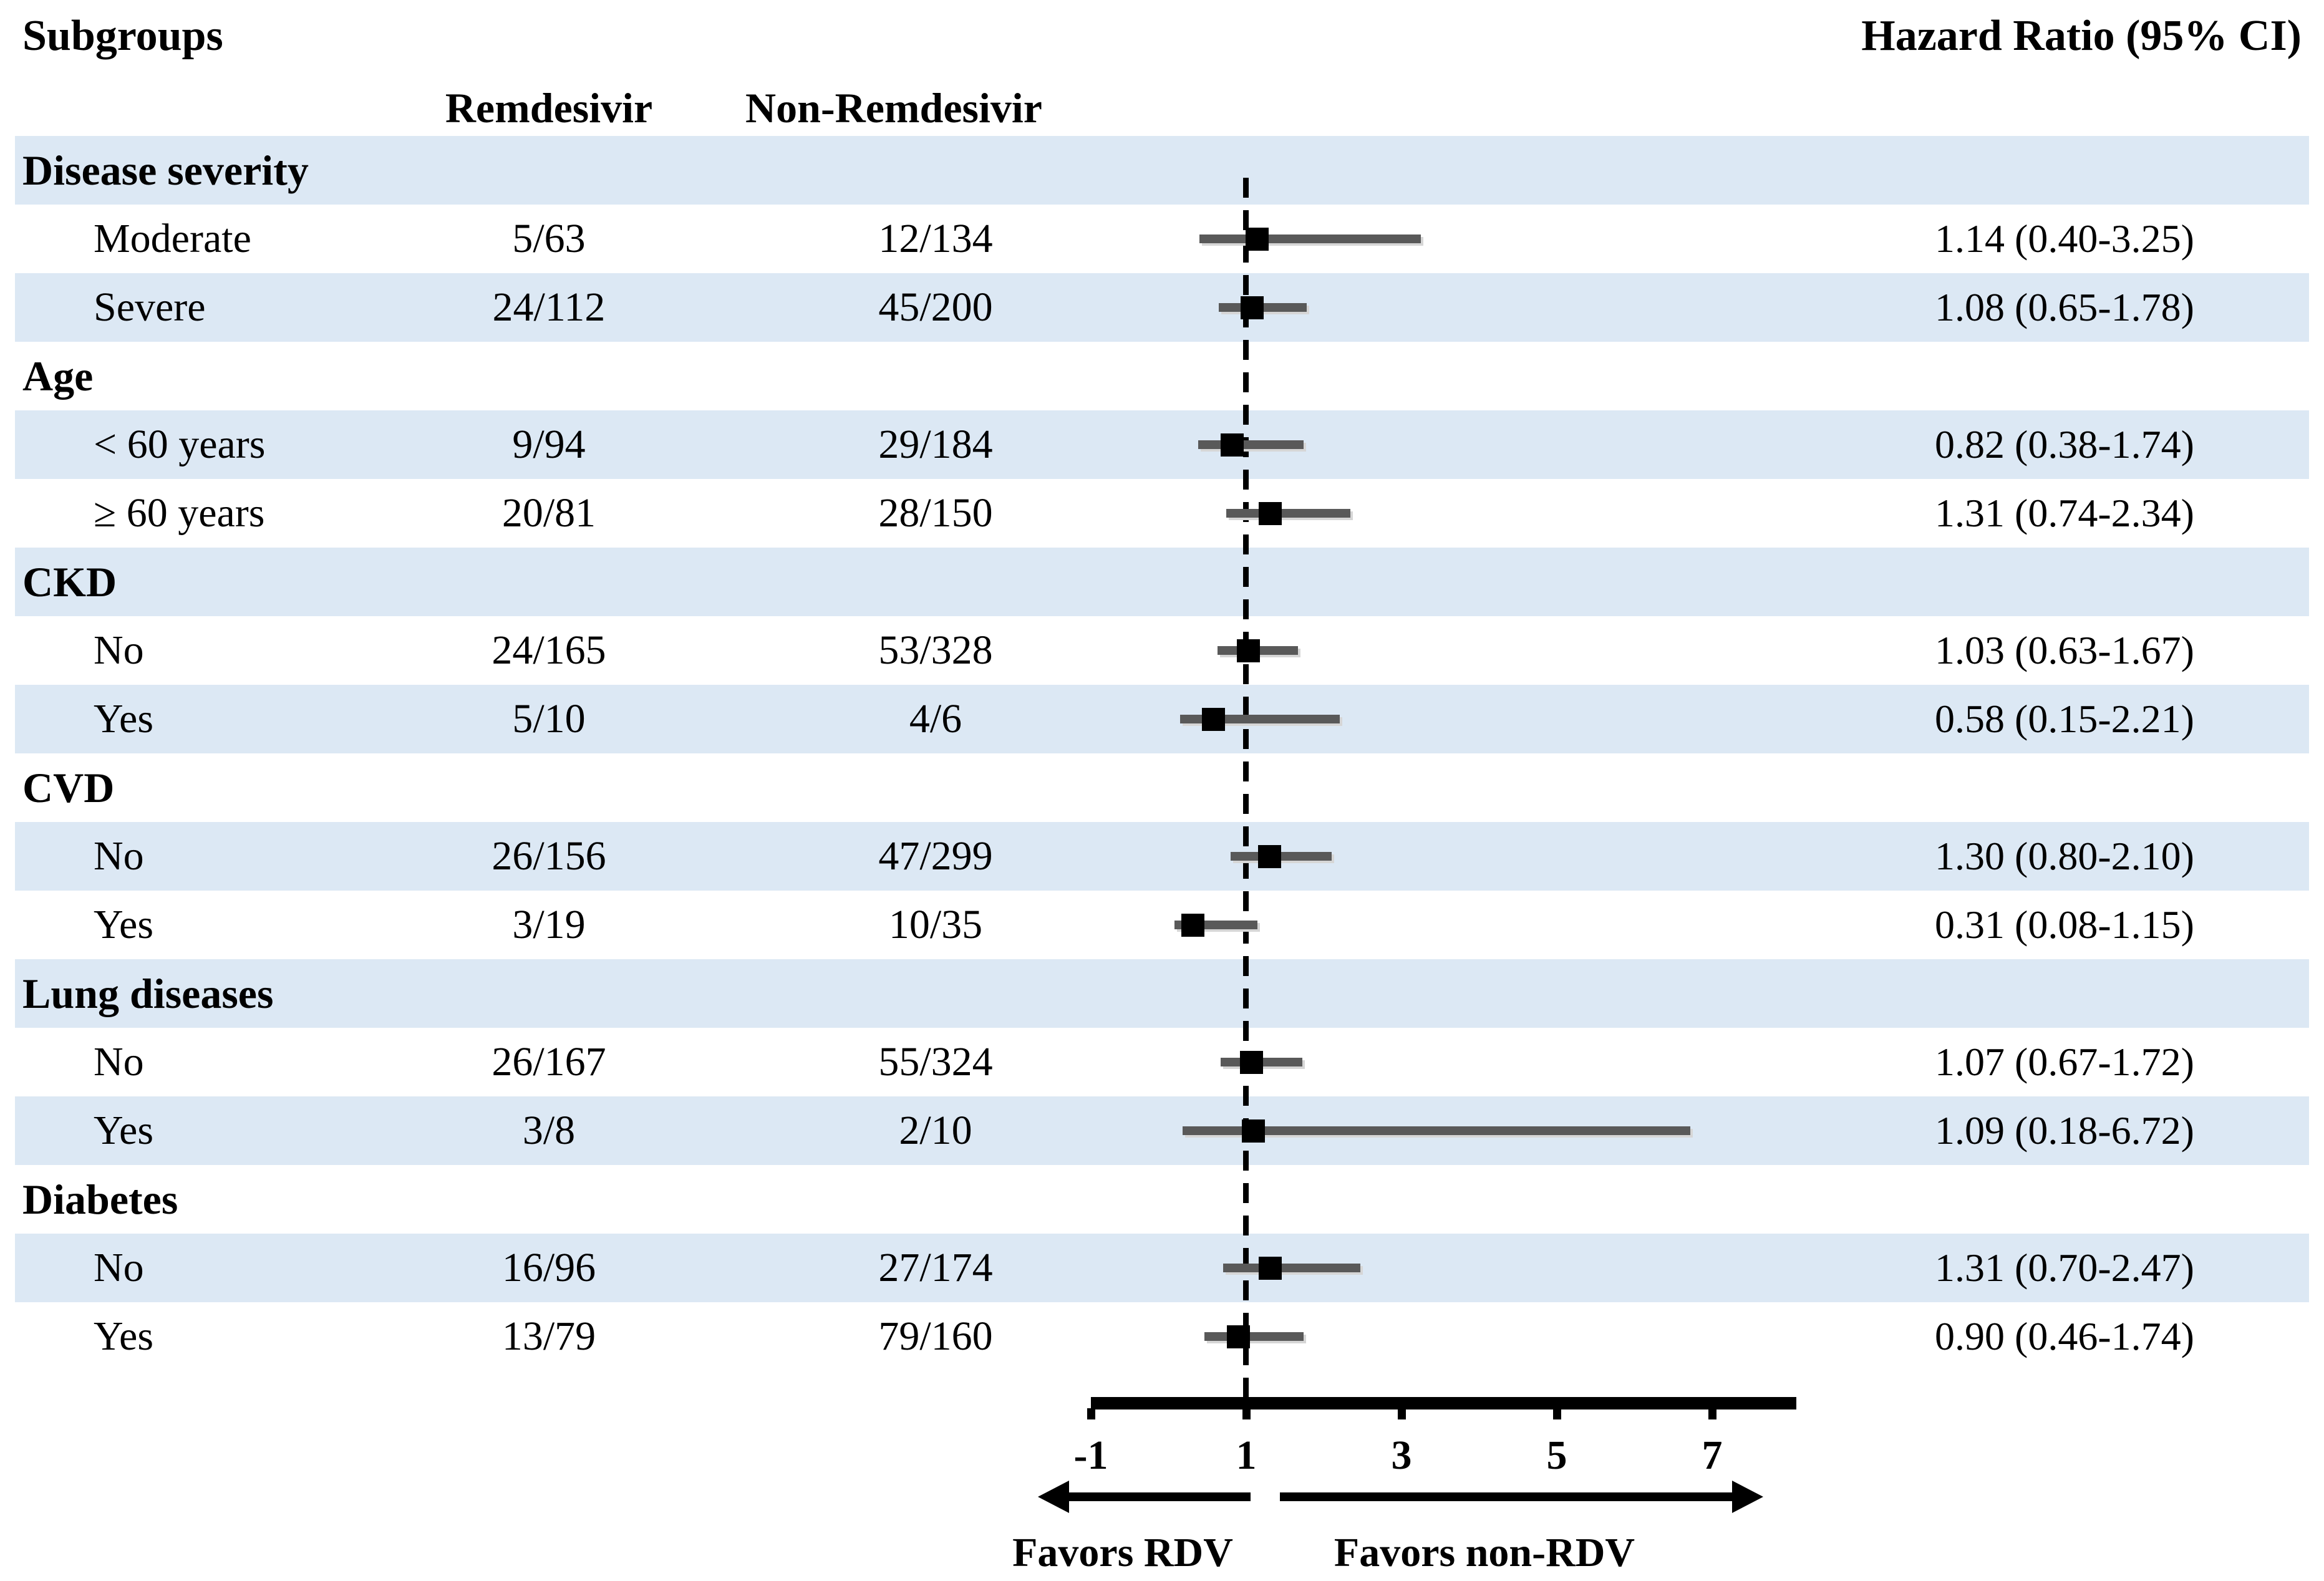 The height and width of the screenshot is (1581, 2324). What do you see at coordinates (935, 238) in the screenshot?
I see `non-remdesivir-count: 12/134` at bounding box center [935, 238].